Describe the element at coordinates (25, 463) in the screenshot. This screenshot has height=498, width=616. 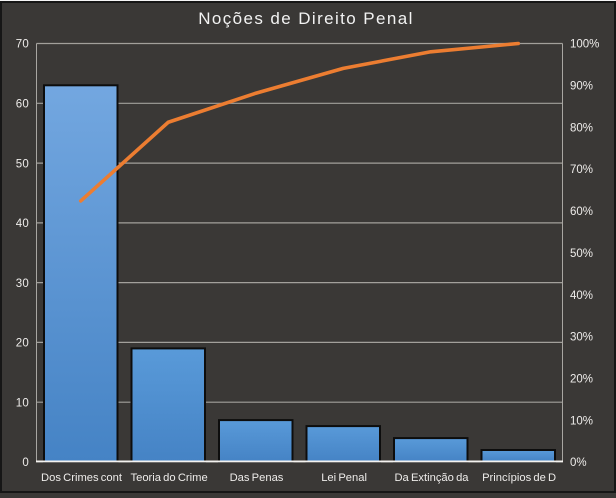
I see `svg-text: 0` at that location.